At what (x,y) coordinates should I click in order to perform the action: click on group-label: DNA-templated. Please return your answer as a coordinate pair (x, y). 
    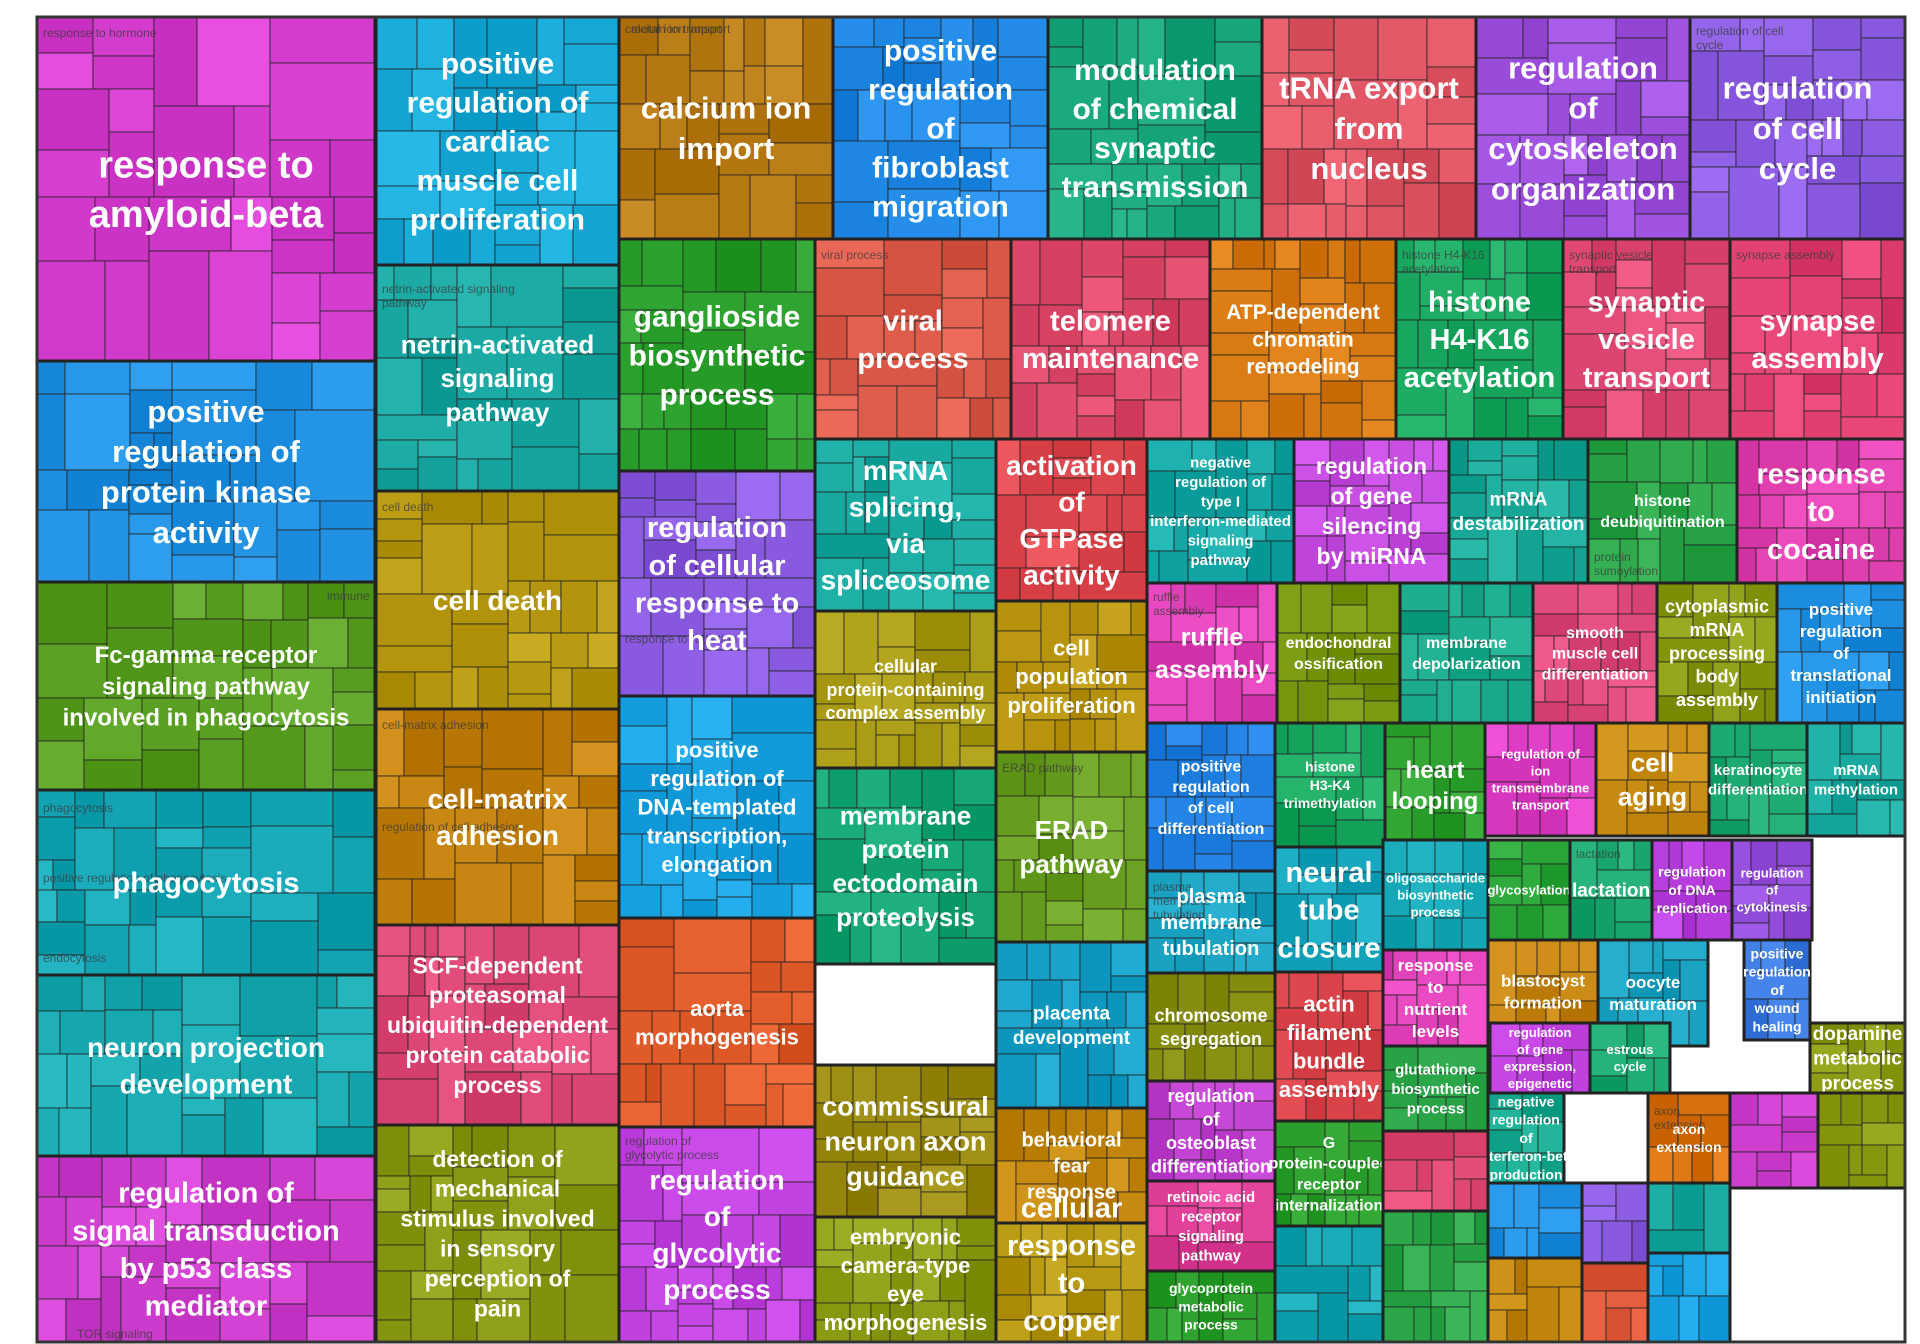
    Looking at the image, I should click on (717, 807).